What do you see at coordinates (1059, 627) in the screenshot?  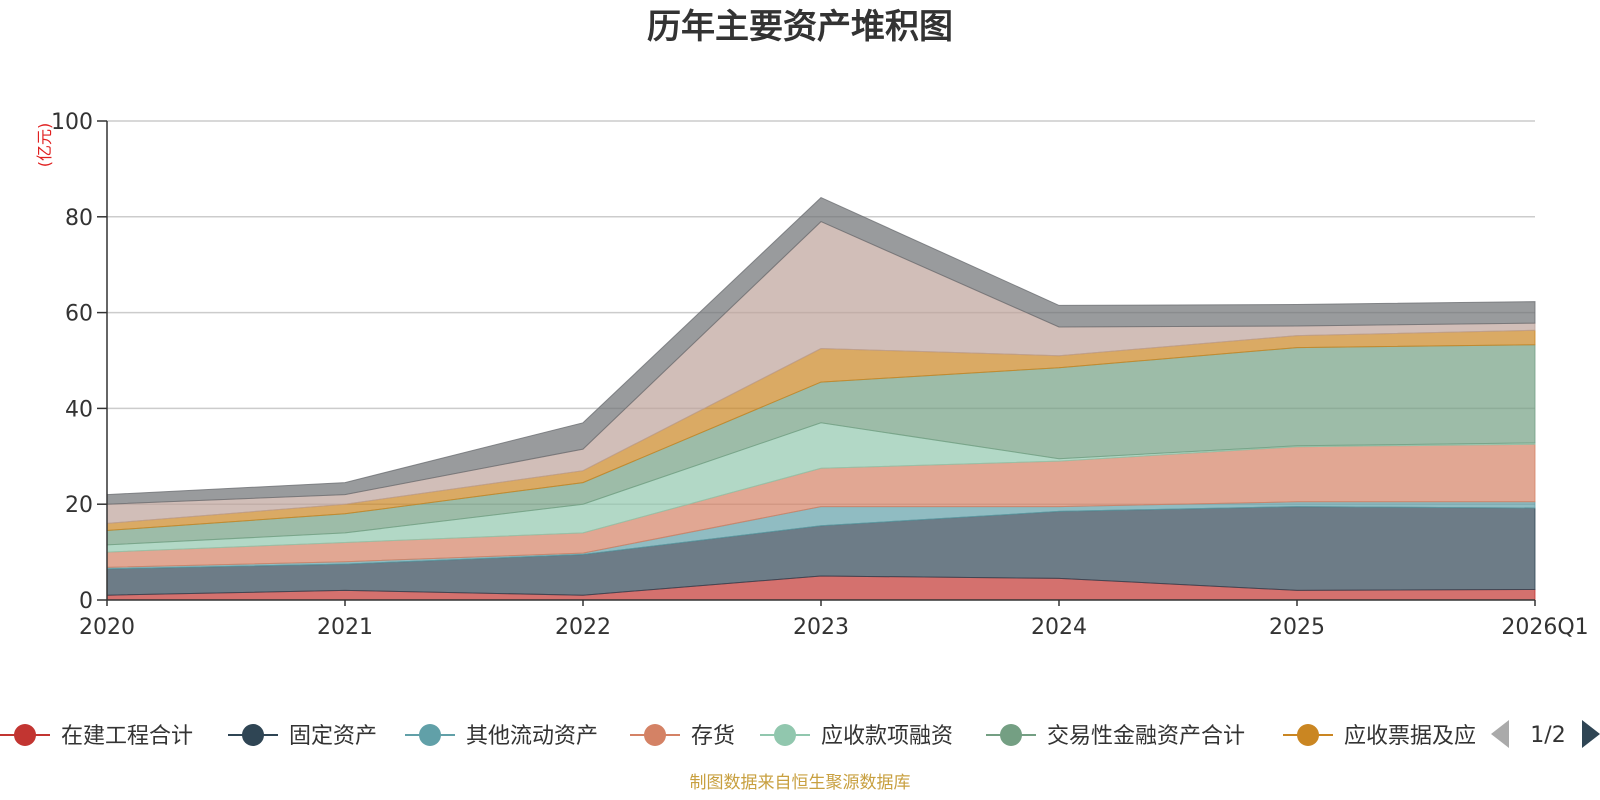 I see `x-tick-label: 2024` at bounding box center [1059, 627].